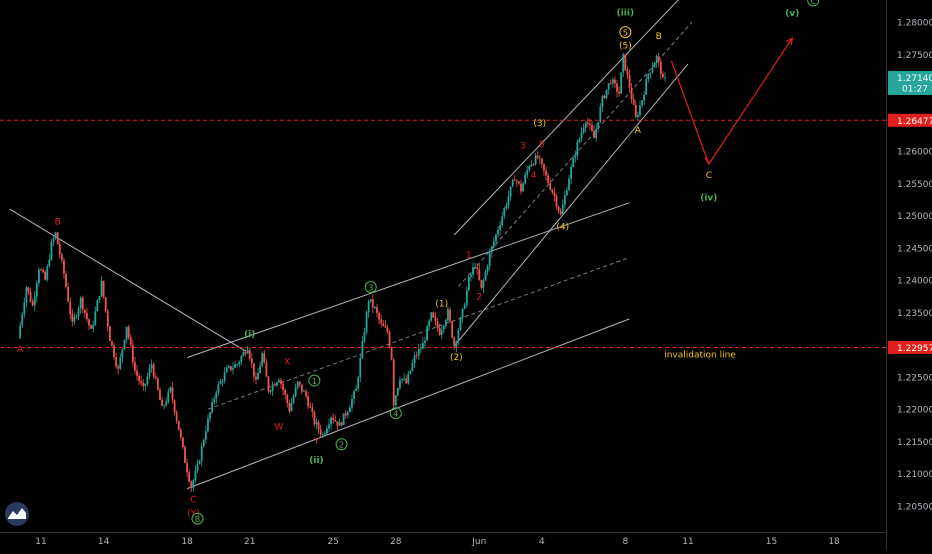  I want to click on invalidation-line-label: invalidation line, so click(700, 355).